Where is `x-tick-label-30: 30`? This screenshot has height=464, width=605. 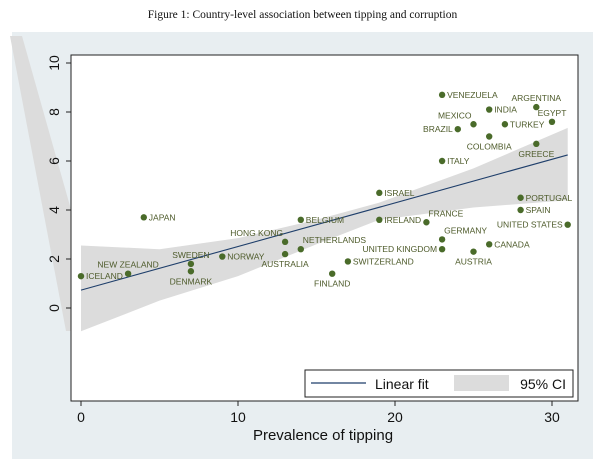
x-tick-label-30: 30 is located at coordinates (552, 417).